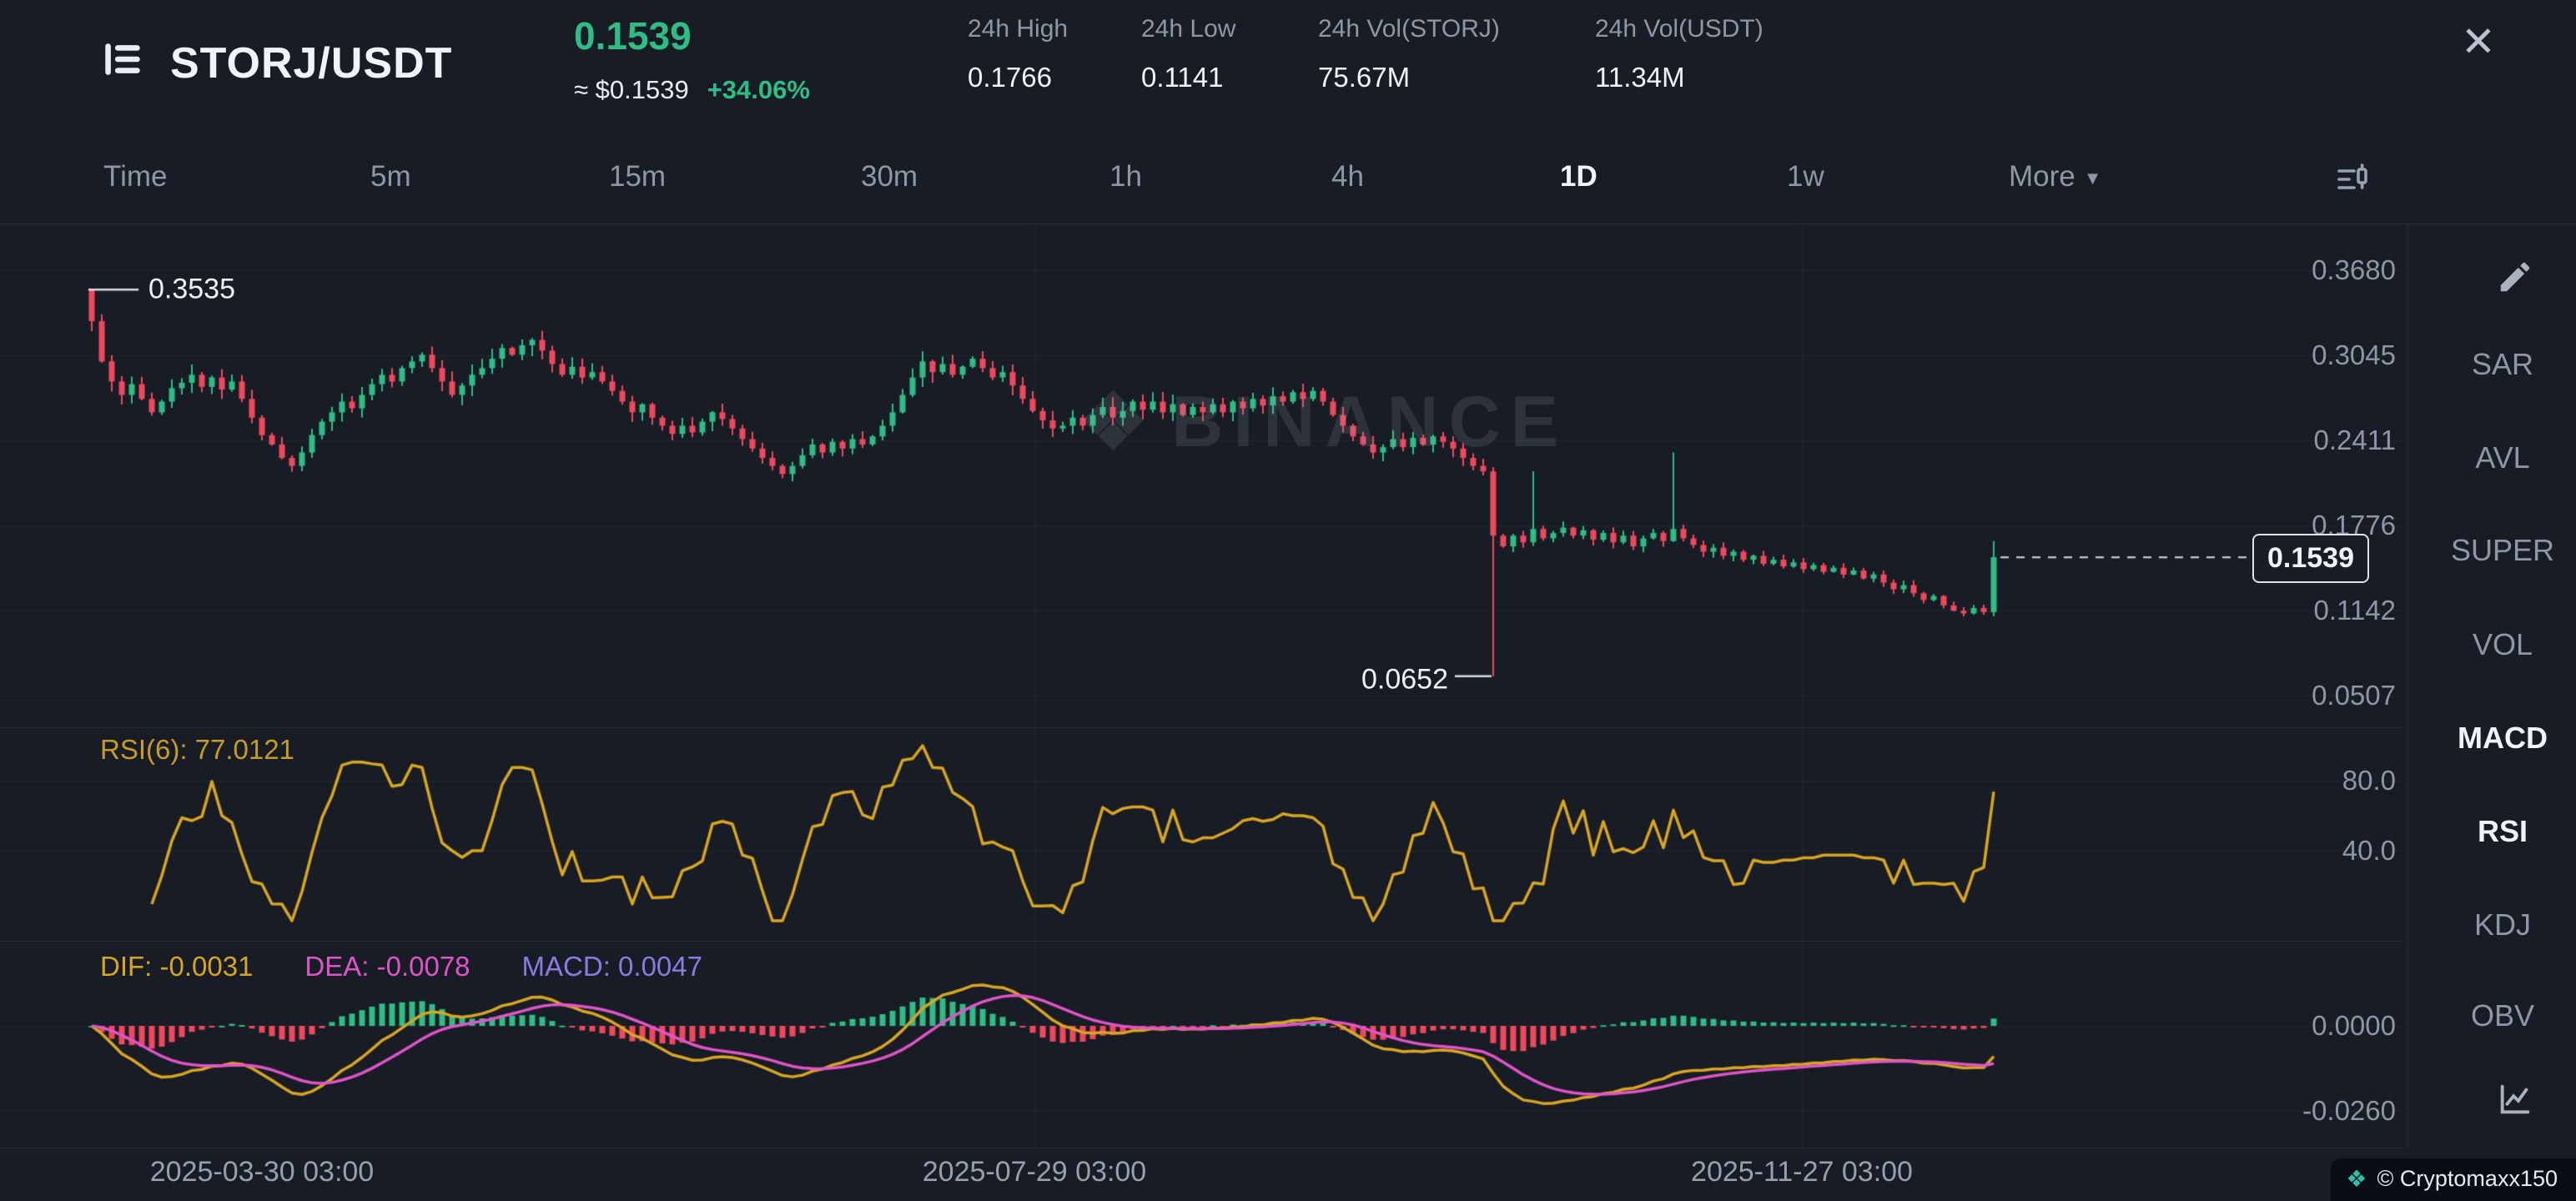 This screenshot has width=2576, height=1201. I want to click on stat-value: 11.34M, so click(1640, 78).